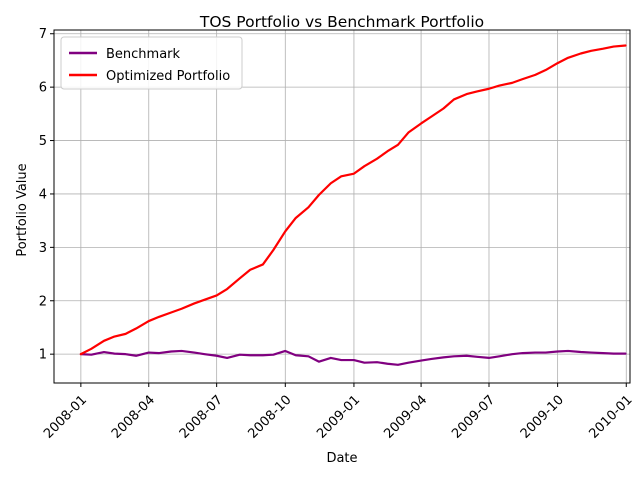  What do you see at coordinates (542, 417) in the screenshot?
I see `x-tick-label: 2009-10` at bounding box center [542, 417].